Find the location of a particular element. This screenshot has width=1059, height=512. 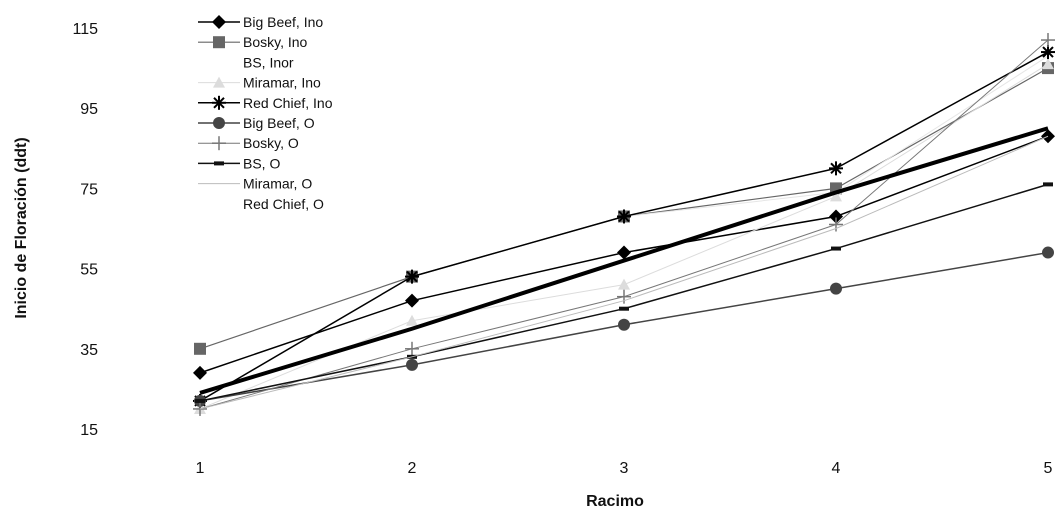

y-tick-label: 15 is located at coordinates (89, 430).